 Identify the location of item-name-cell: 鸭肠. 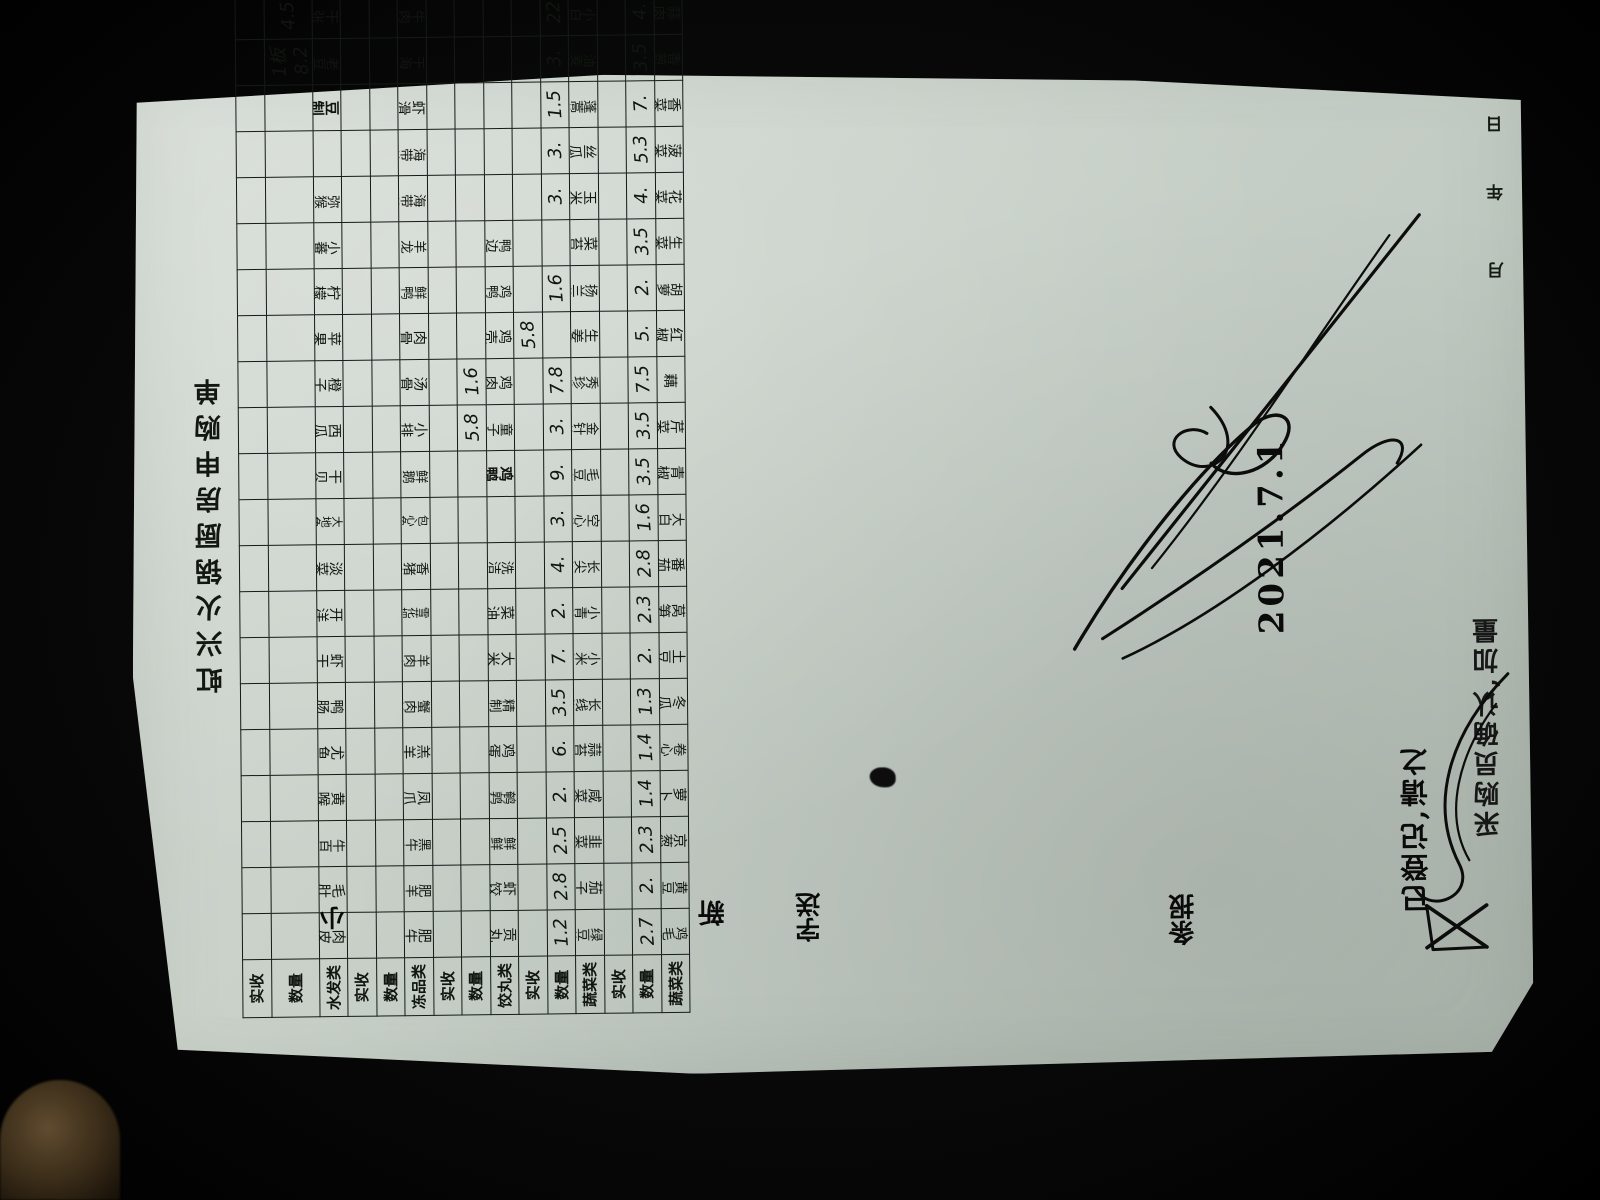
(331, 705).